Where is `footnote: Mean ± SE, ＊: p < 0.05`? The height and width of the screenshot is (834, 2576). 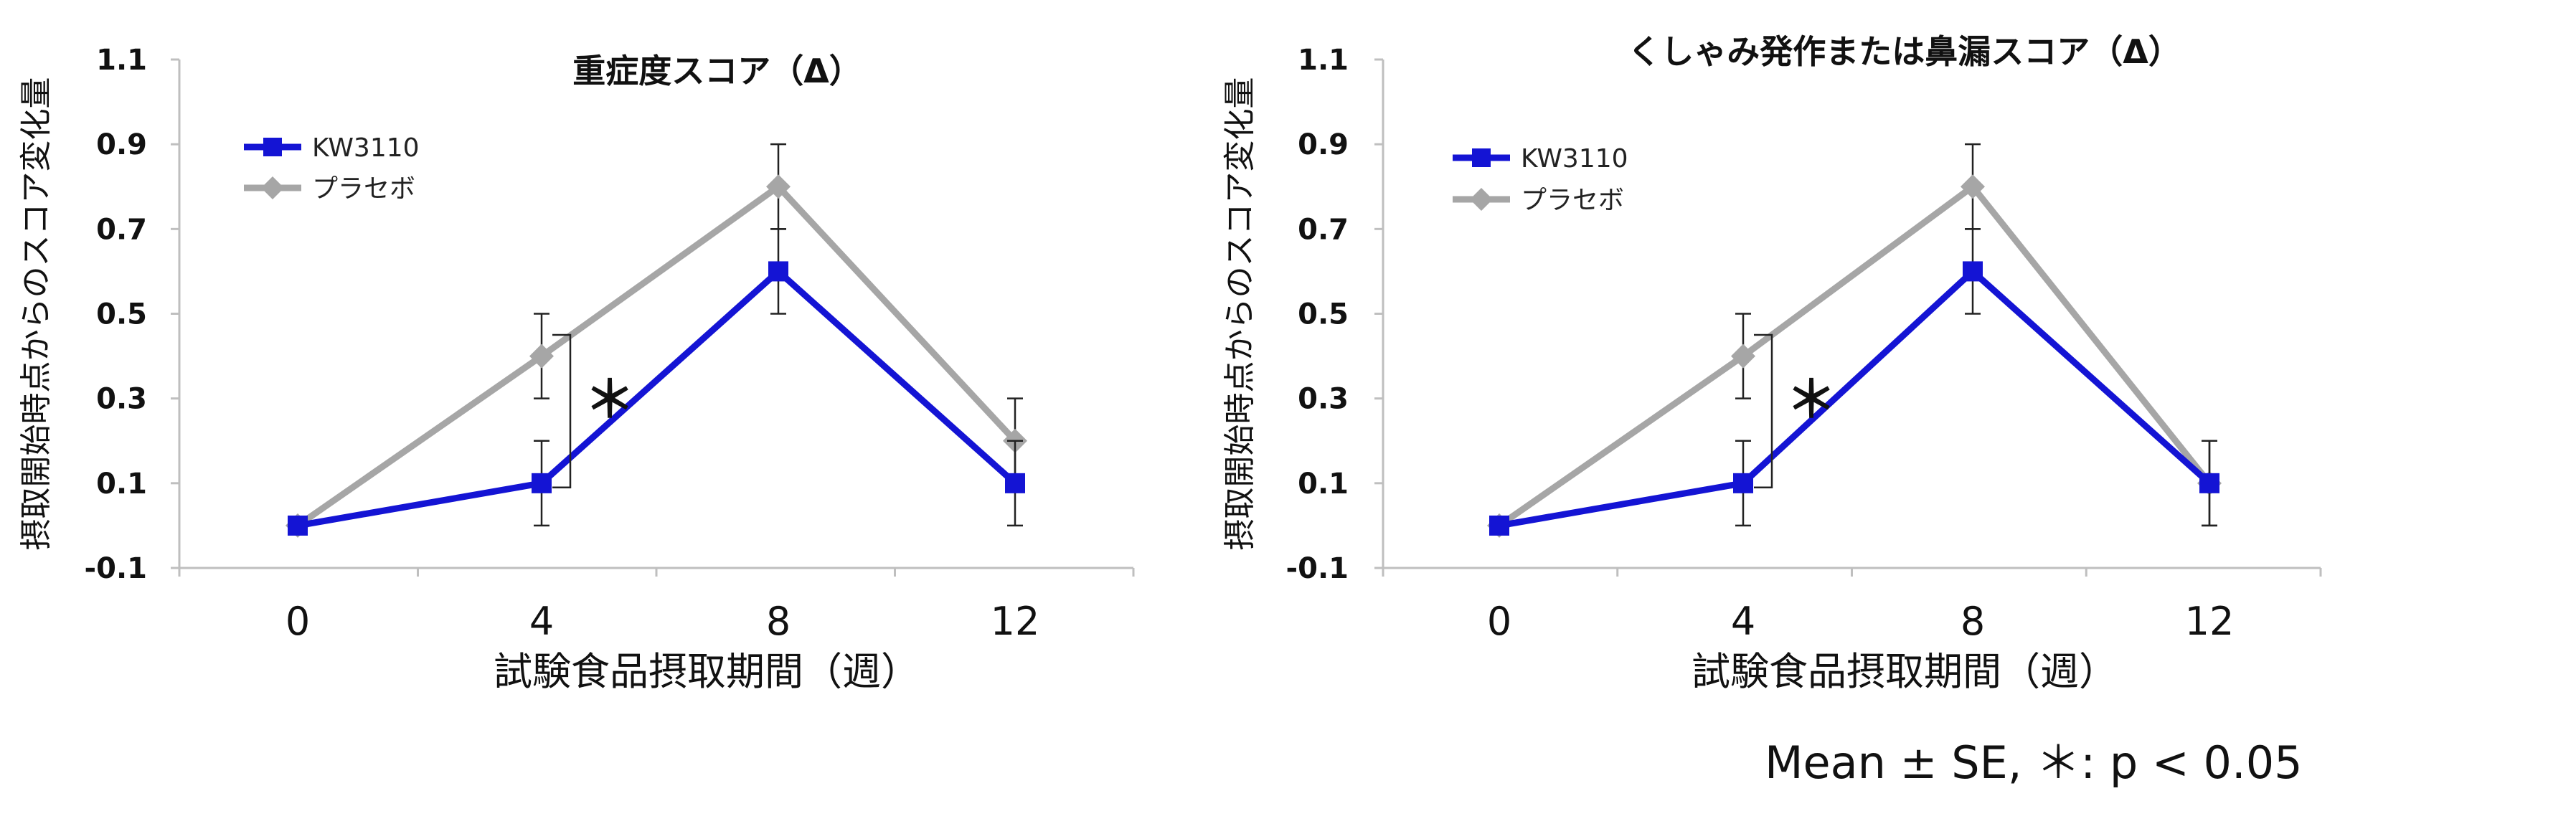 footnote: Mean ± SE, ＊: p < 0.05 is located at coordinates (2034, 762).